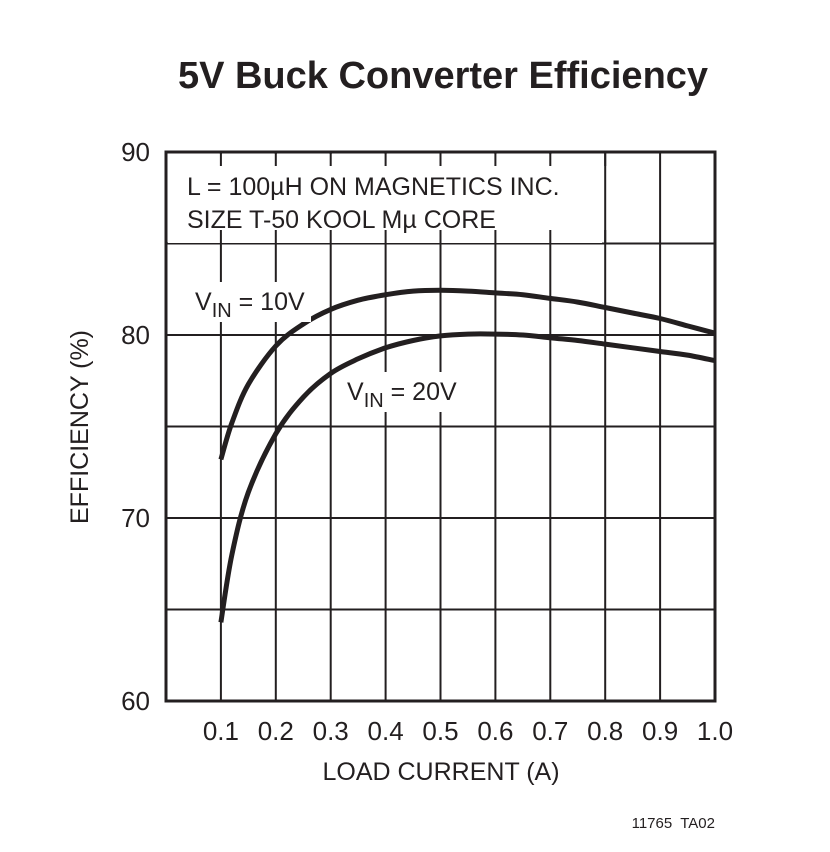  What do you see at coordinates (135, 152) in the screenshot?
I see `y-tick-label: 90` at bounding box center [135, 152].